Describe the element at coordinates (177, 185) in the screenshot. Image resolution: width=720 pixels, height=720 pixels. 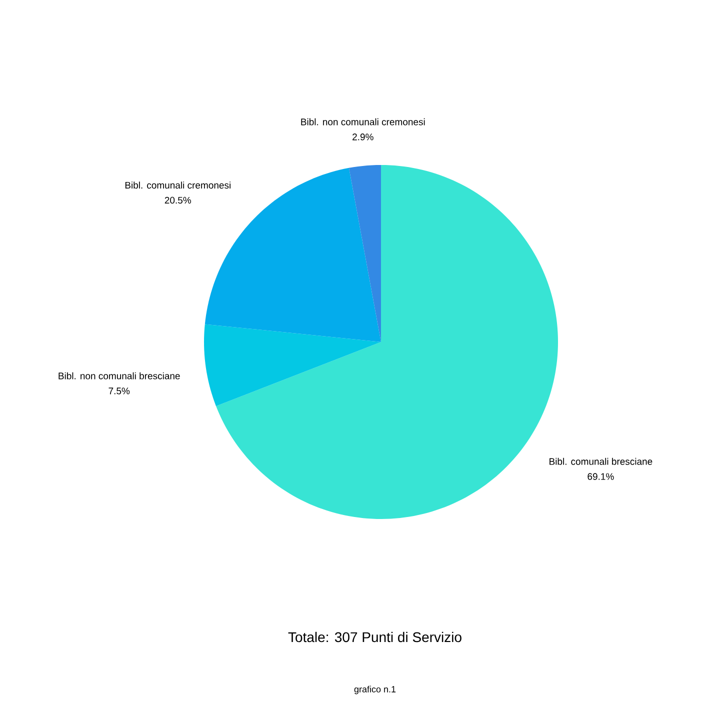
I see `slice-label: Bibl. comunali cremonesi` at that location.